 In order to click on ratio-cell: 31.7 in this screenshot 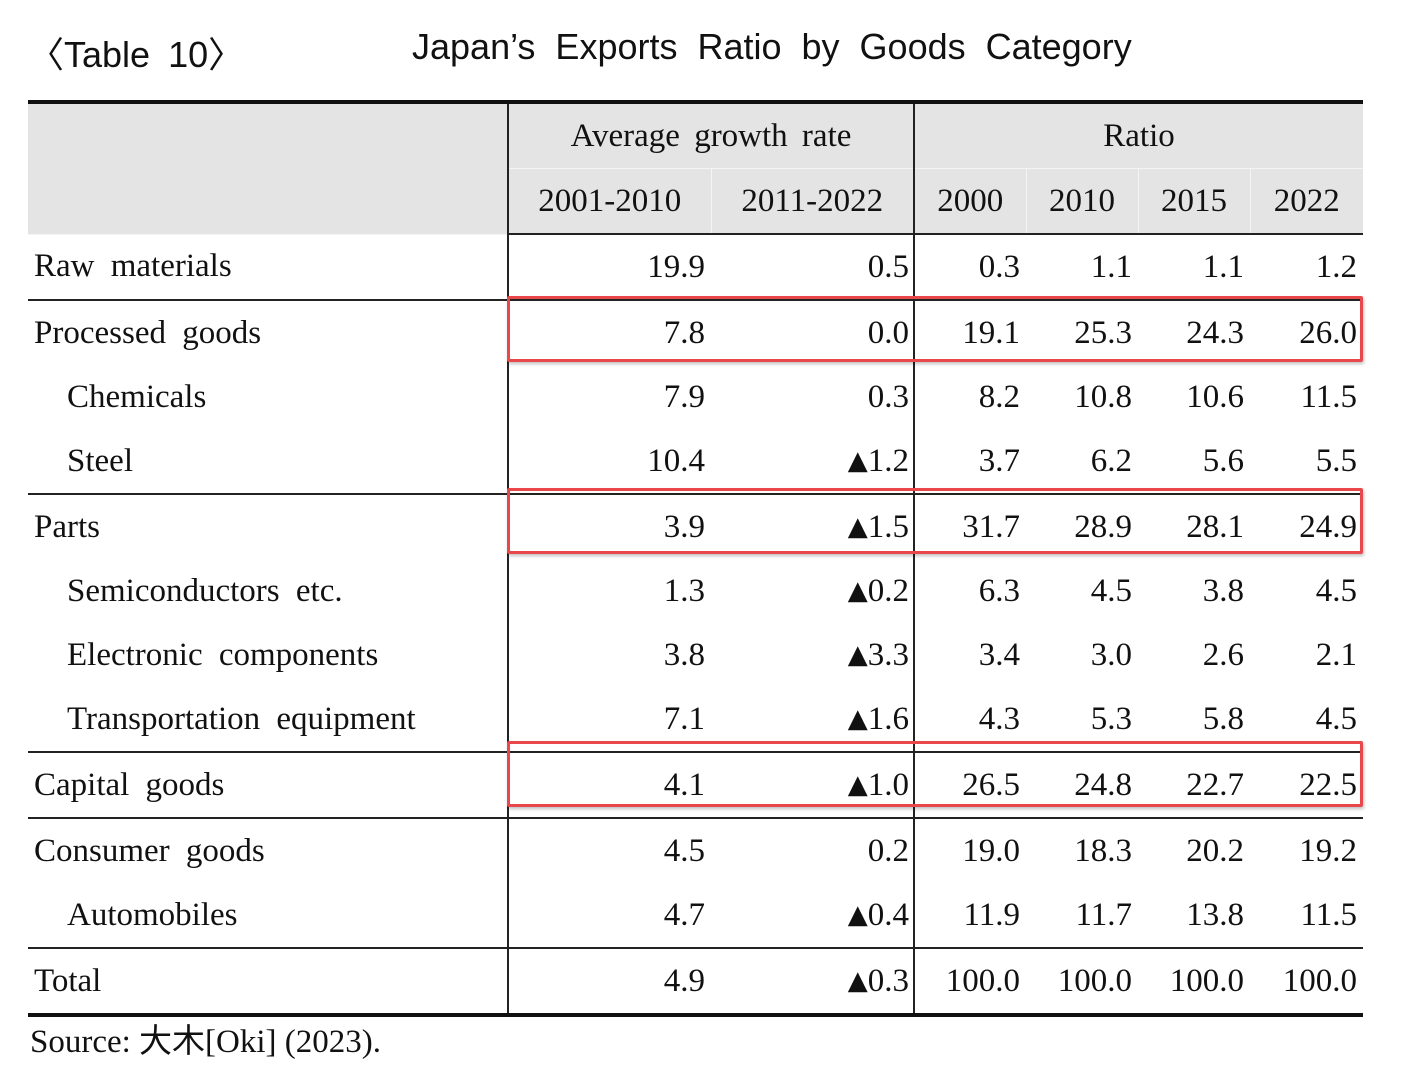, I will do `click(970, 526)`.